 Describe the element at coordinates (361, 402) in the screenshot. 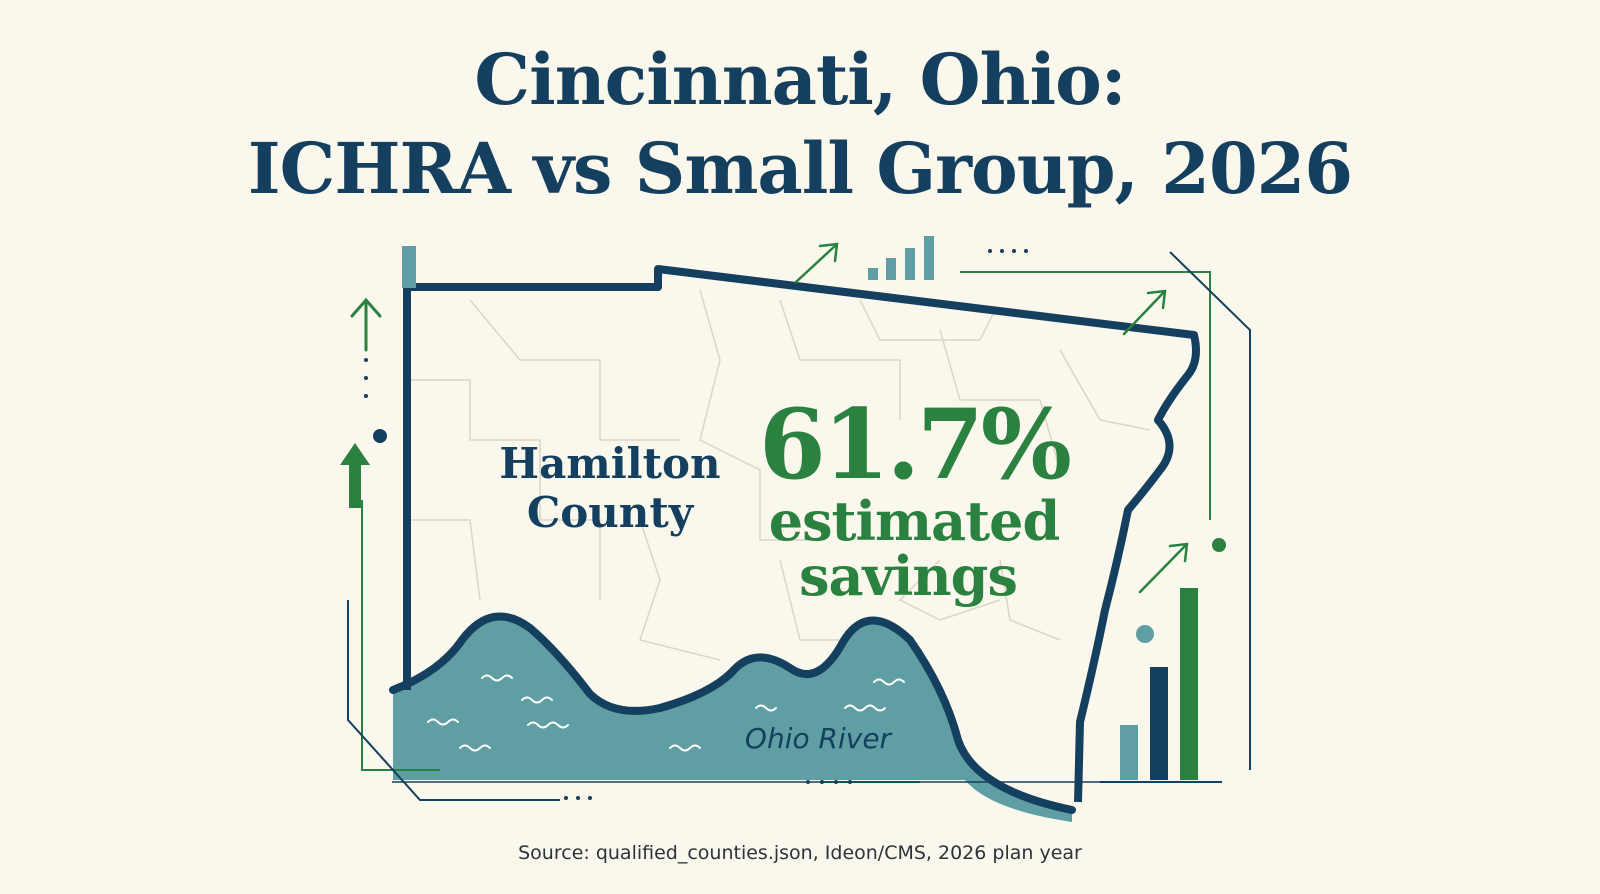

I see `arrow-up-icon` at that location.